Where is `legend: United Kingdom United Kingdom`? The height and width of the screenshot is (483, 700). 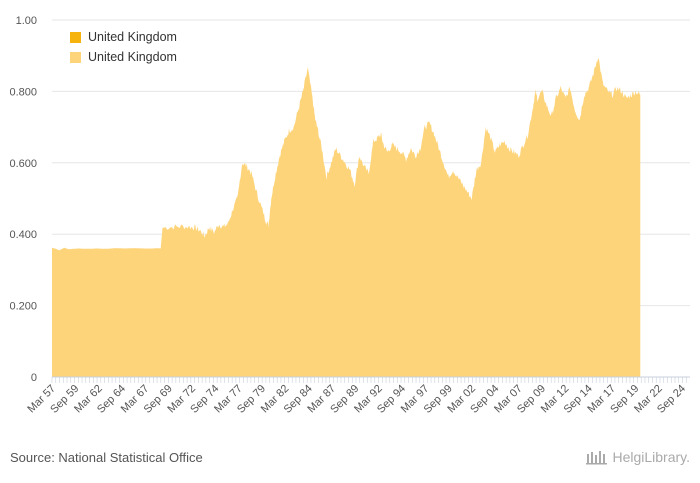 legend: United Kingdom United Kingdom is located at coordinates (123, 47).